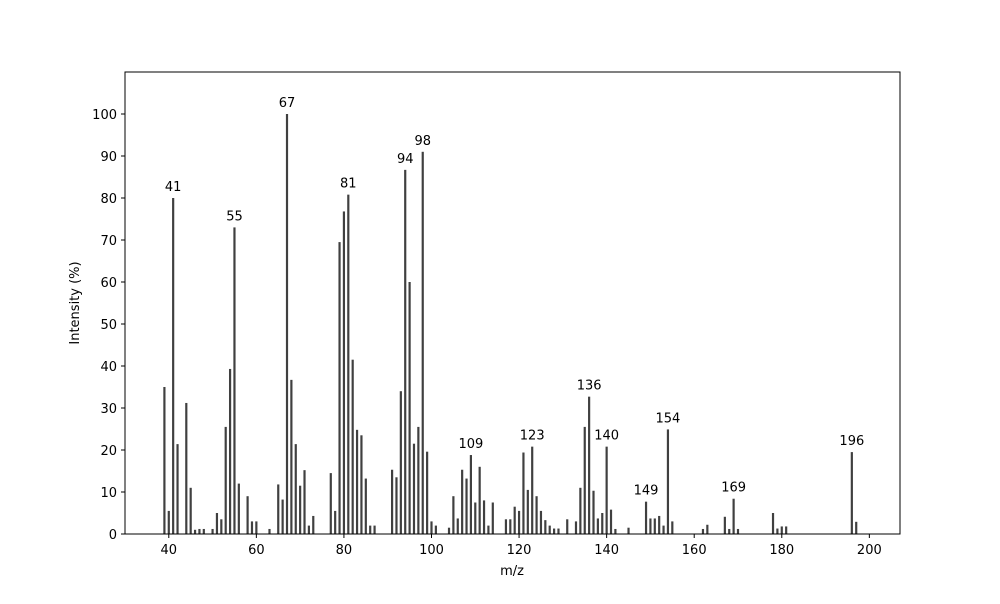  Describe the element at coordinates (470, 444) in the screenshot. I see `peak-label: 109` at that location.